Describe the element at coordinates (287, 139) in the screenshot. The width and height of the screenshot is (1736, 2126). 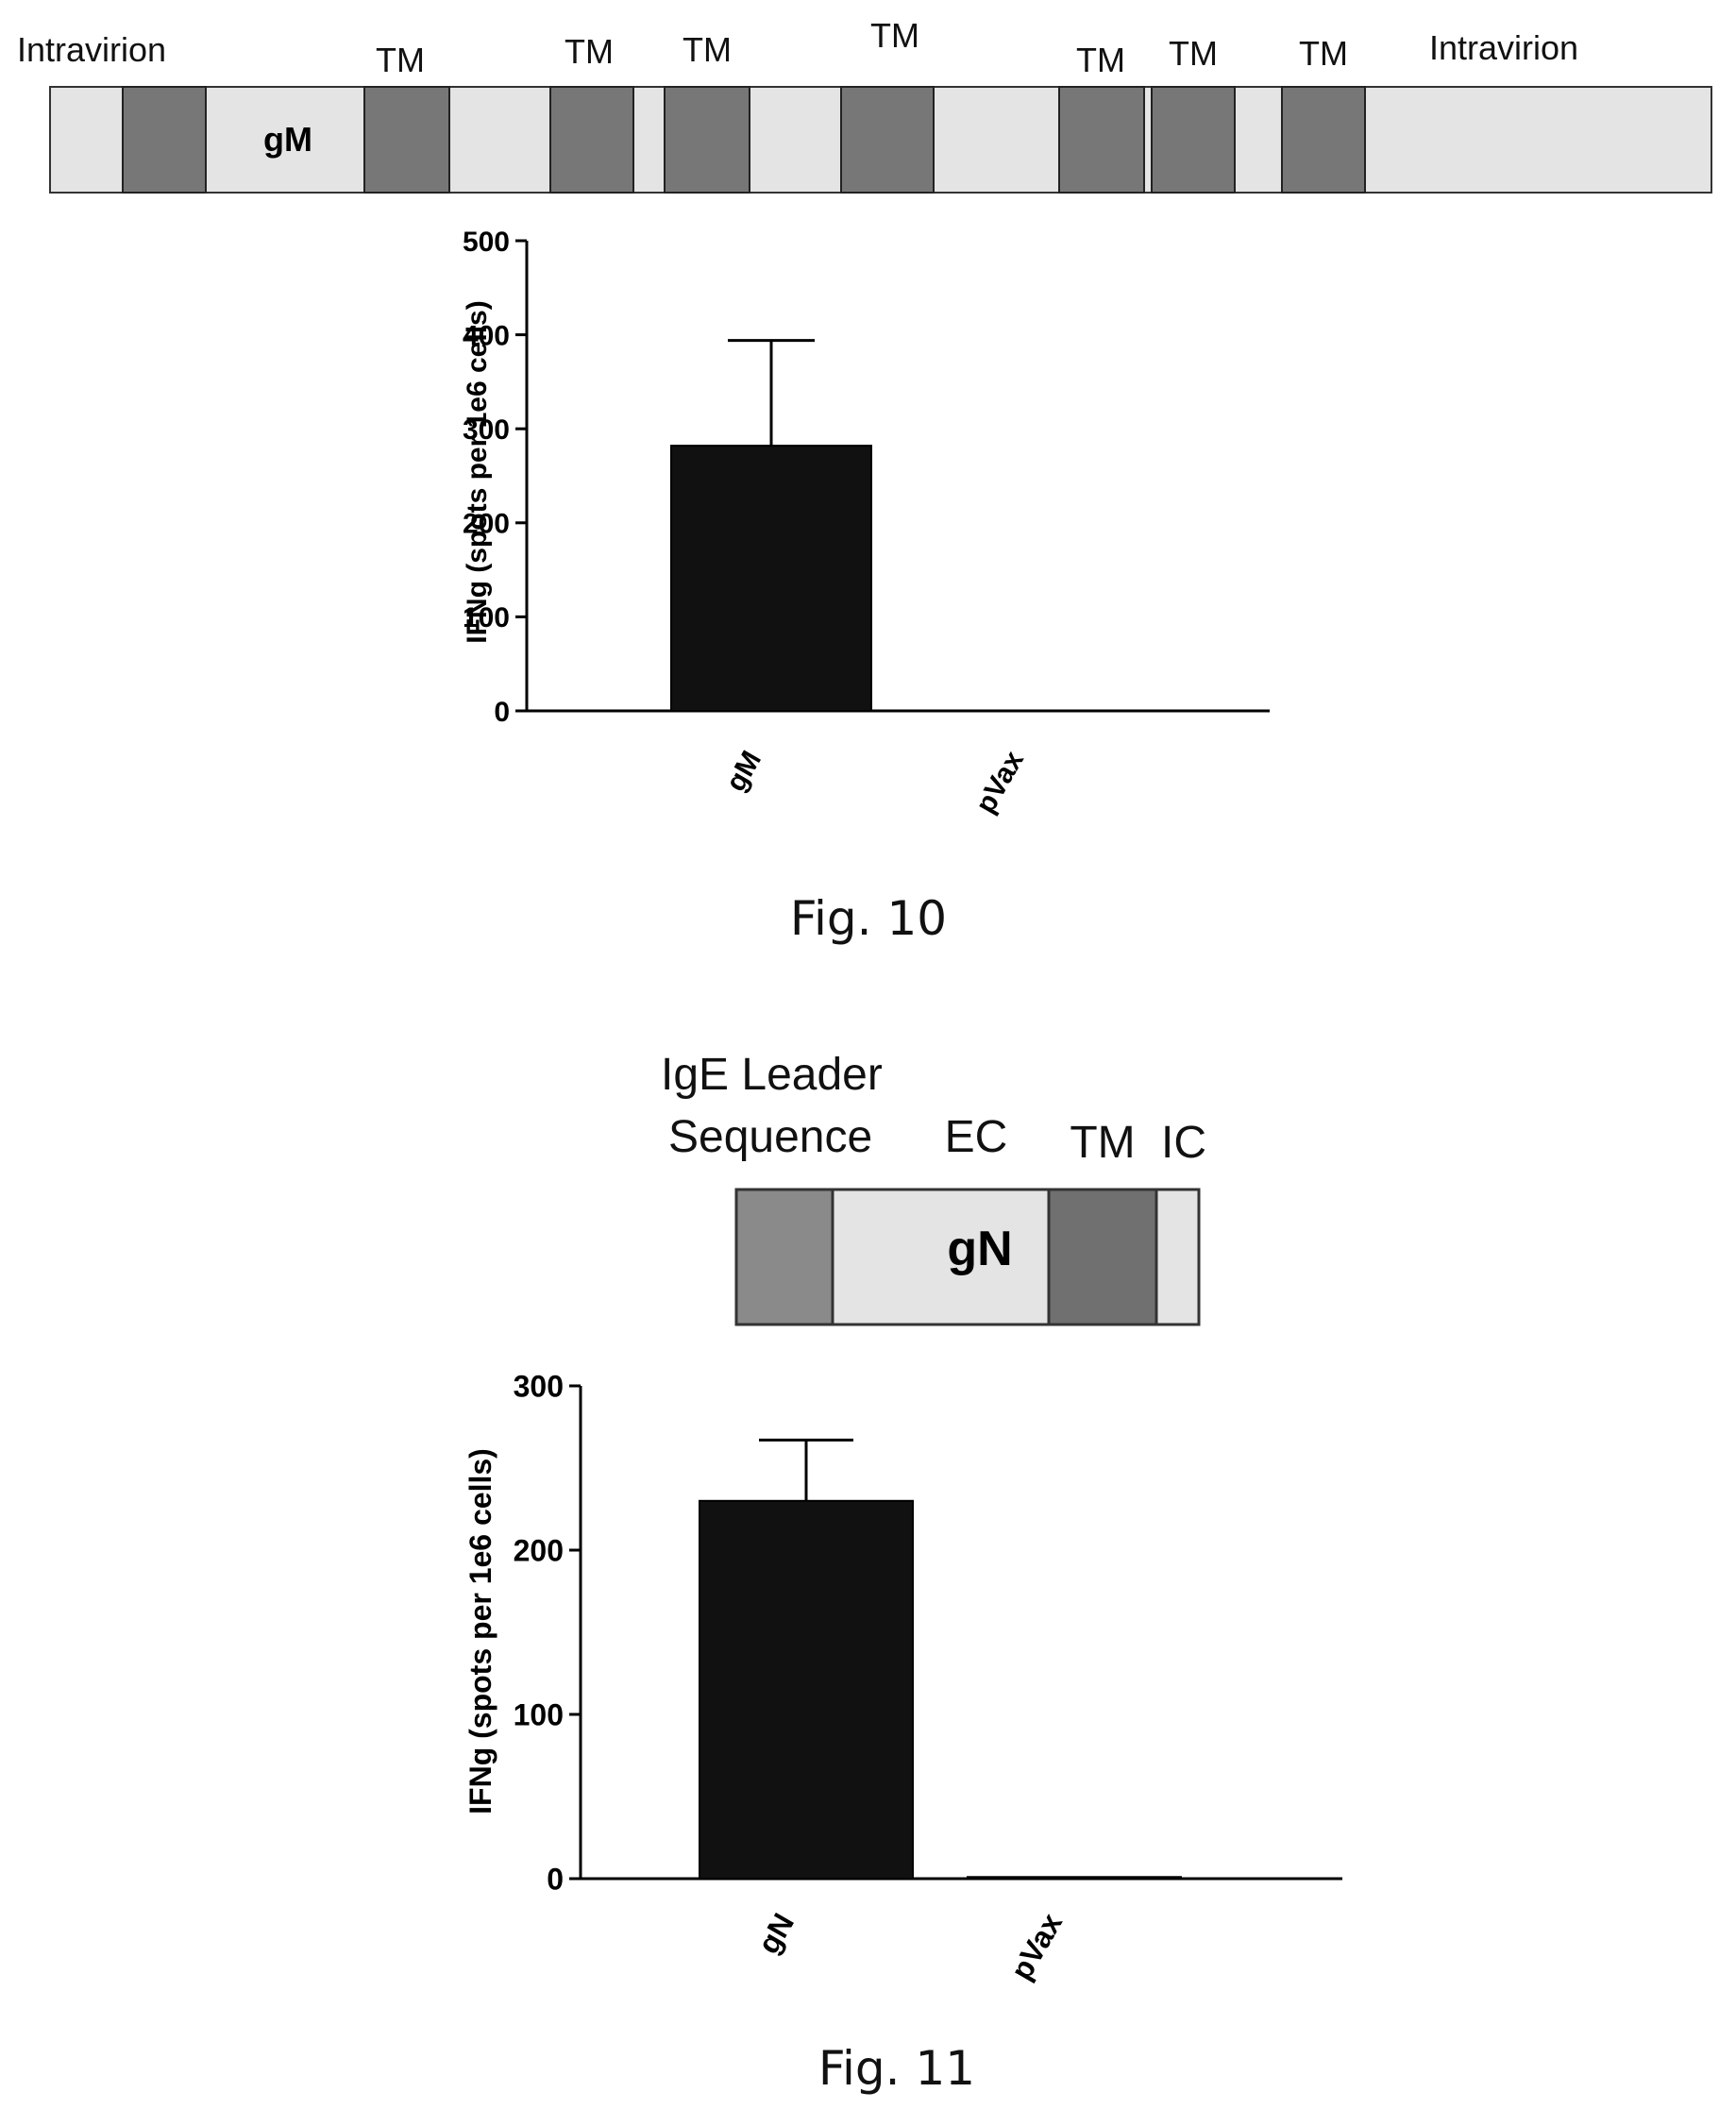
I see `gm-construct-name: gM` at that location.